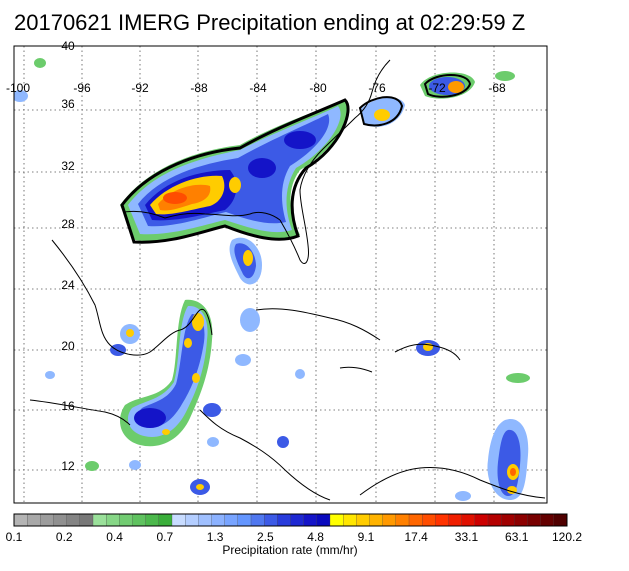 This screenshot has height=571, width=629. What do you see at coordinates (68, 256) in the screenshot?
I see `latitude-labels: 40 36 32 28 24 20 16 12` at bounding box center [68, 256].